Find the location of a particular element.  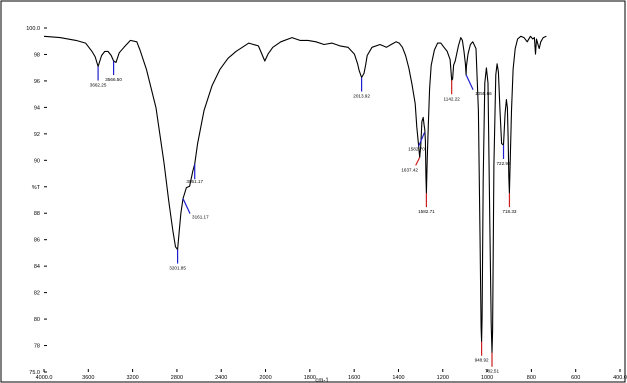

x-tick-label: 1800 is located at coordinates (310, 378).